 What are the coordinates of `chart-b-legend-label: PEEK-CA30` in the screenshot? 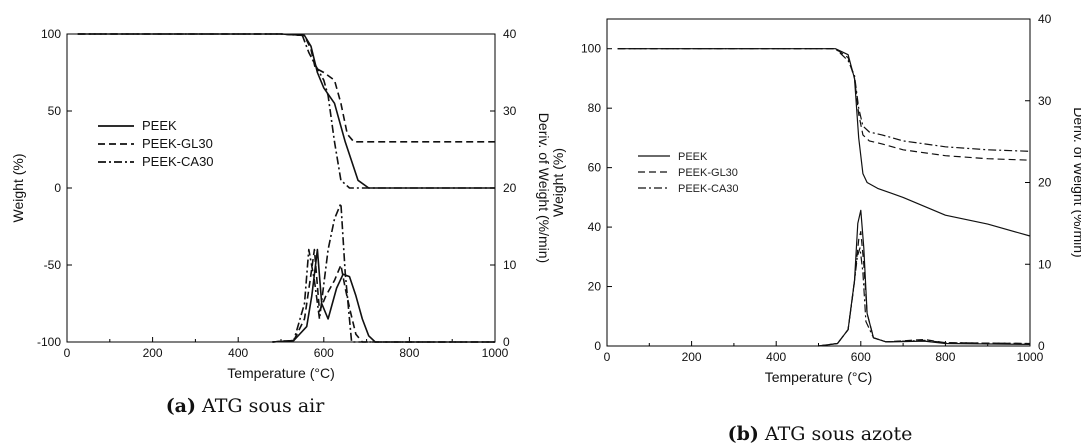 It's located at (708, 189).